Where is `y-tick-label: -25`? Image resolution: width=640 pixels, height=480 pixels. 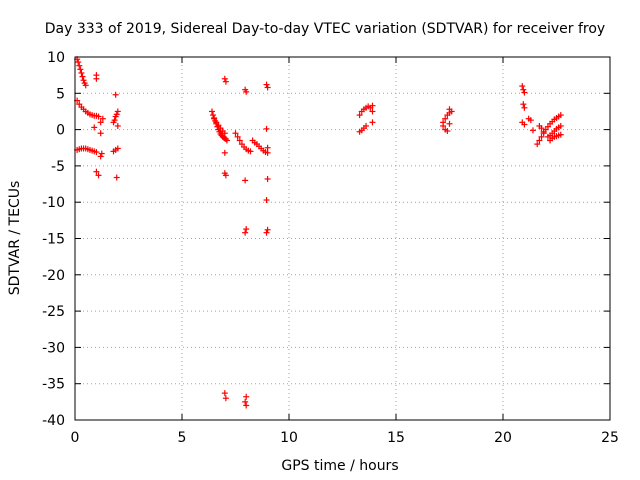 y-tick-label: -25 is located at coordinates (53, 312).